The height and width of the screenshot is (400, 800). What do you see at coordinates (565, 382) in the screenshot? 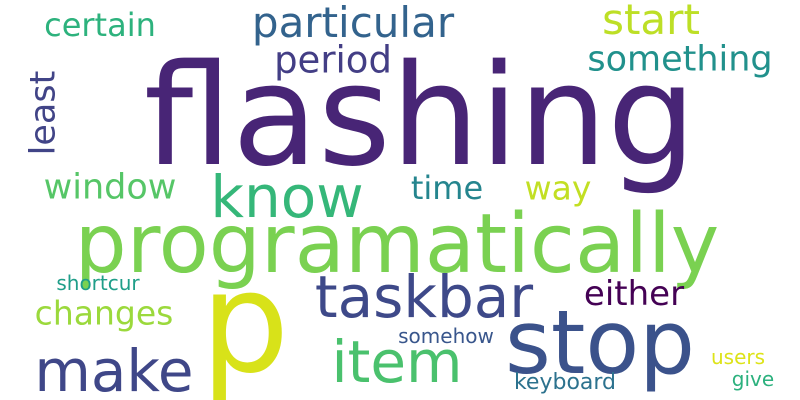
I see `word-keyboard: keyboard` at bounding box center [565, 382].